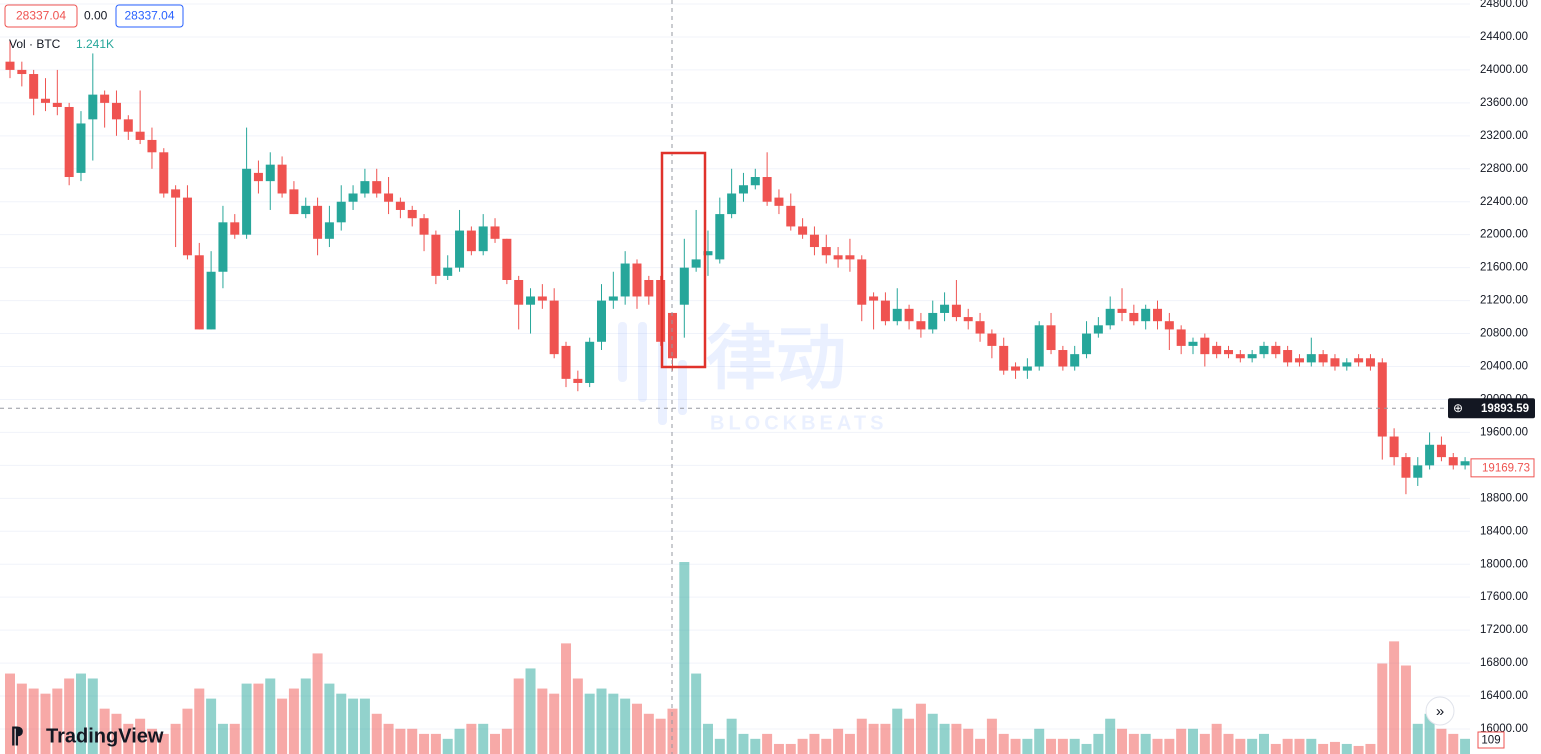 The image size is (1541, 754). Describe the element at coordinates (1504, 696) in the screenshot. I see `y-tick-label: 16400.00` at that location.